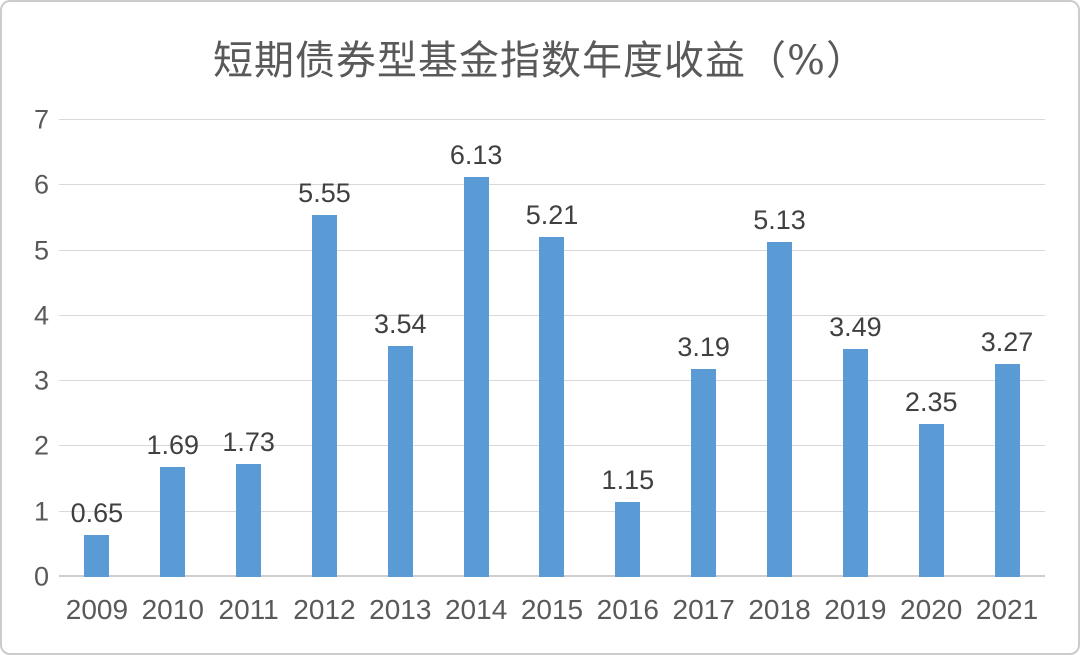 The width and height of the screenshot is (1080, 655). Describe the element at coordinates (703, 609) in the screenshot. I see `x-axis-category-label: 2017` at that location.